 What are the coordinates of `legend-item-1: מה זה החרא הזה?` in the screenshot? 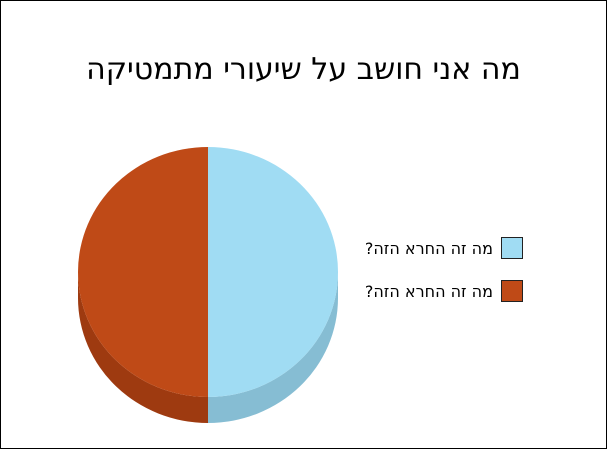 It's located at (444, 248).